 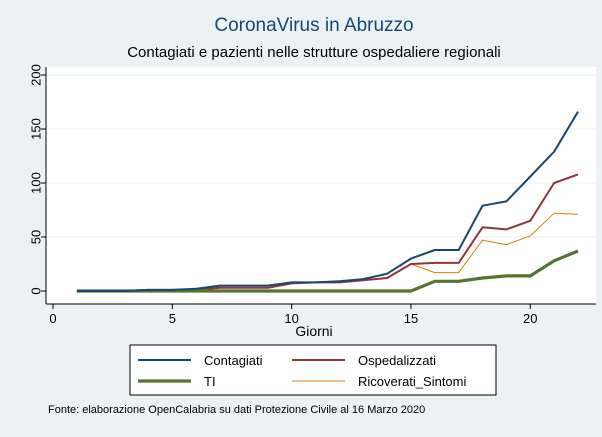 What do you see at coordinates (36, 129) in the screenshot?
I see `y-tick-label: 150` at bounding box center [36, 129].